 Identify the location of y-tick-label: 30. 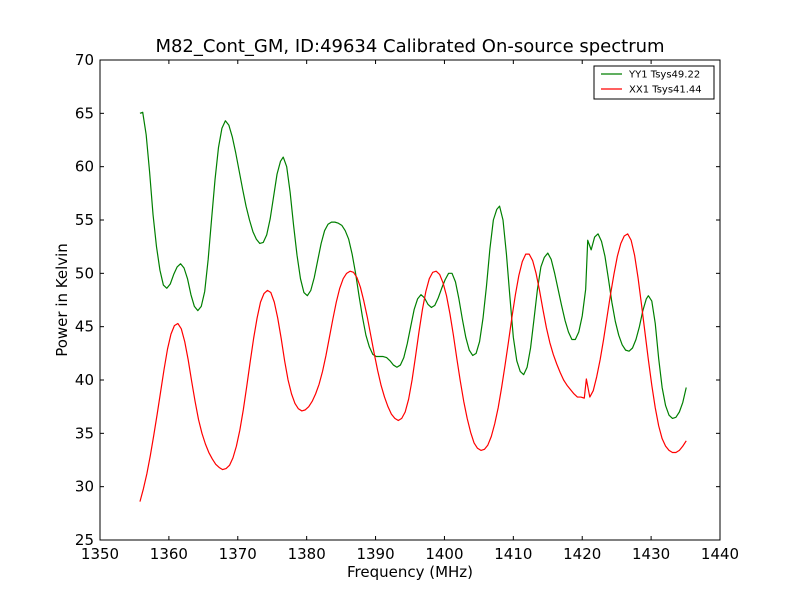
(84, 487).